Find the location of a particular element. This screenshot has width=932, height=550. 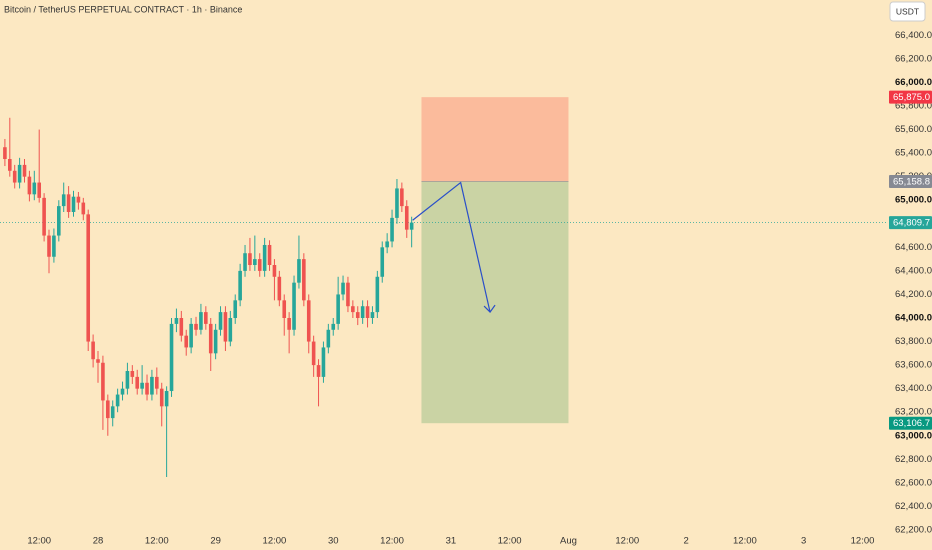

y-tick-label: 65,000.0 is located at coordinates (913, 200).